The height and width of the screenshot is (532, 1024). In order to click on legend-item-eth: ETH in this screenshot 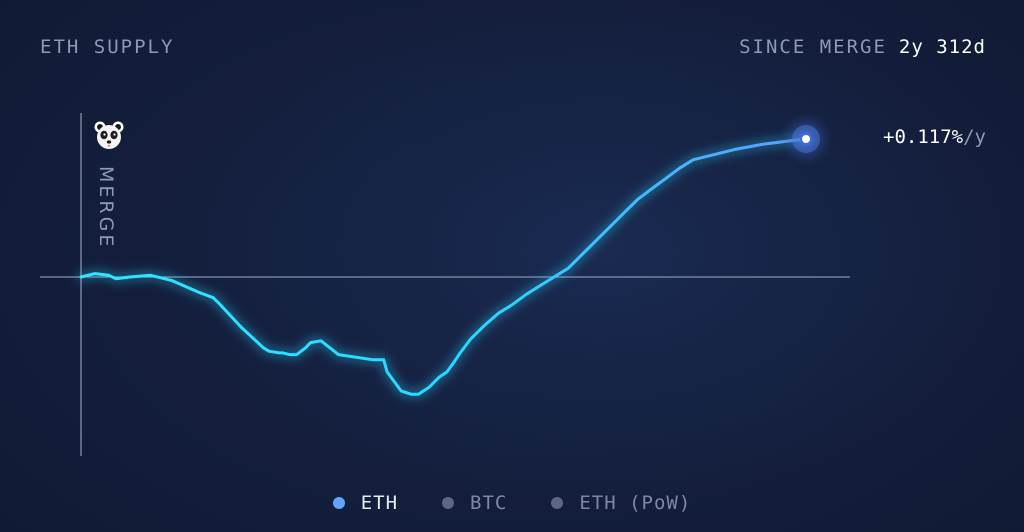, I will do `click(365, 503)`.